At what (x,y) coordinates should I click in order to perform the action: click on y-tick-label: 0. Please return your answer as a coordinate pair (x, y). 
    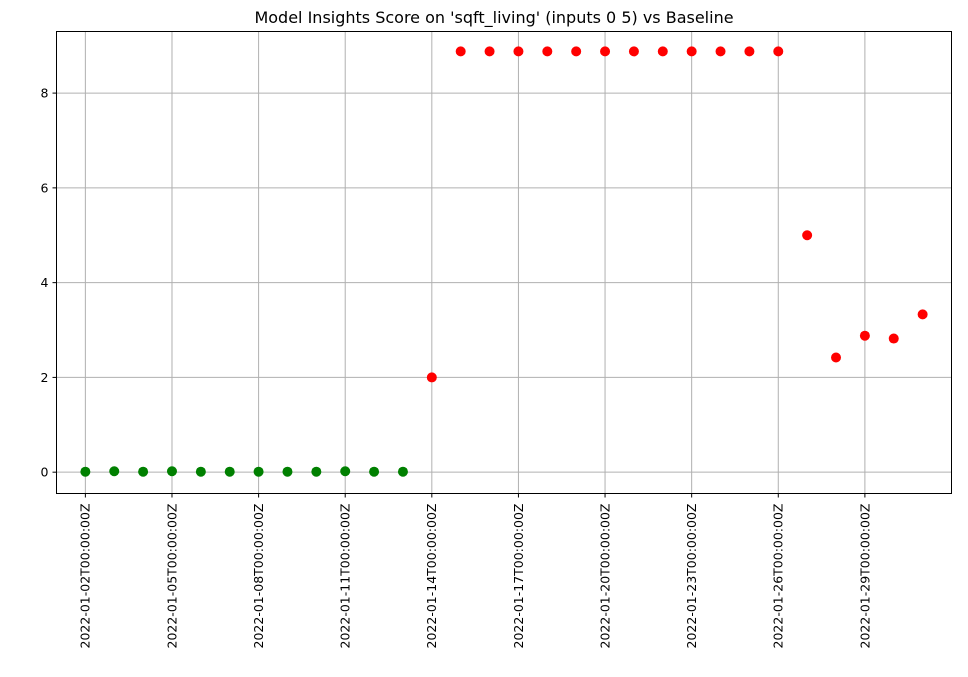
    Looking at the image, I should click on (45, 472).